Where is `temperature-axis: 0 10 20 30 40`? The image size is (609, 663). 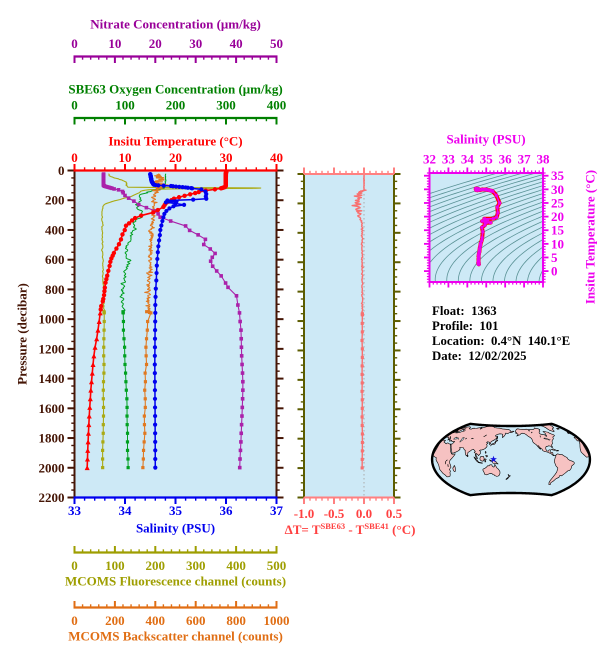 temperature-axis: 0 10 20 30 40 is located at coordinates (177, 161).